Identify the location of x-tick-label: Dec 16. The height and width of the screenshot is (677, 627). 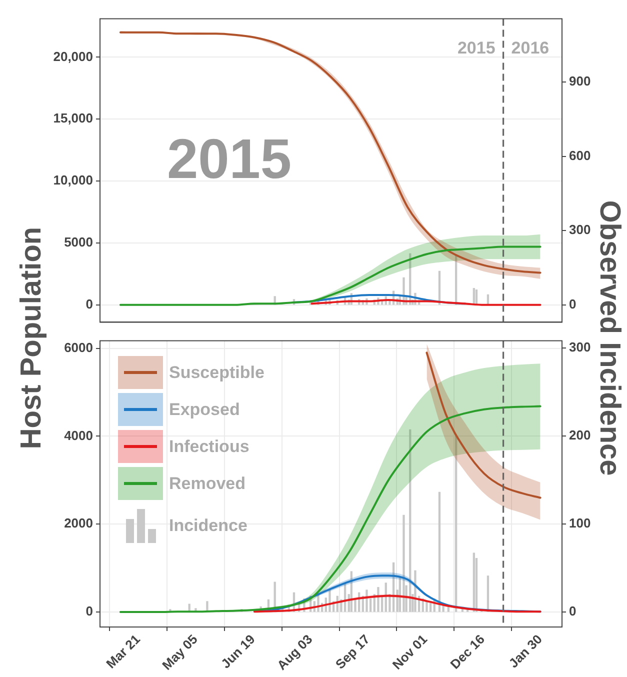
(467, 652).